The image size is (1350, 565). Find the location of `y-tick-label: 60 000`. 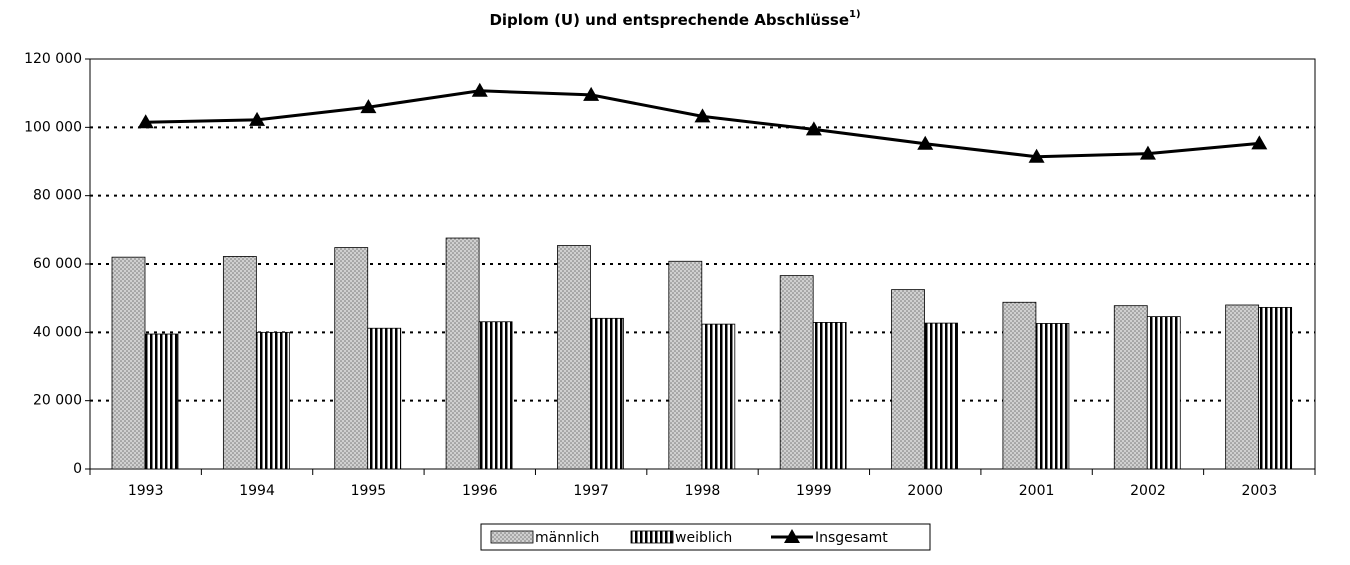

y-tick-label: 60 000 is located at coordinates (57, 264).